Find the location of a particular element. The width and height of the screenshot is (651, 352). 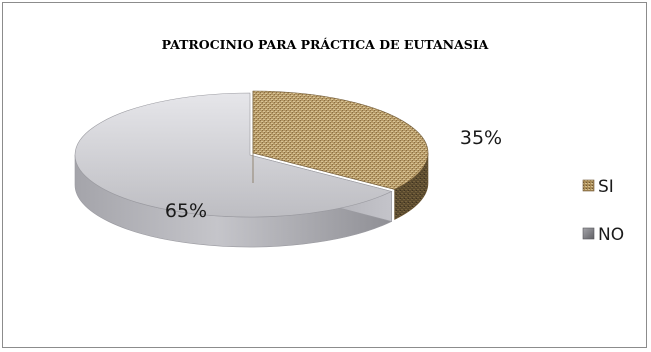

data-label-no: 65% is located at coordinates (186, 211).